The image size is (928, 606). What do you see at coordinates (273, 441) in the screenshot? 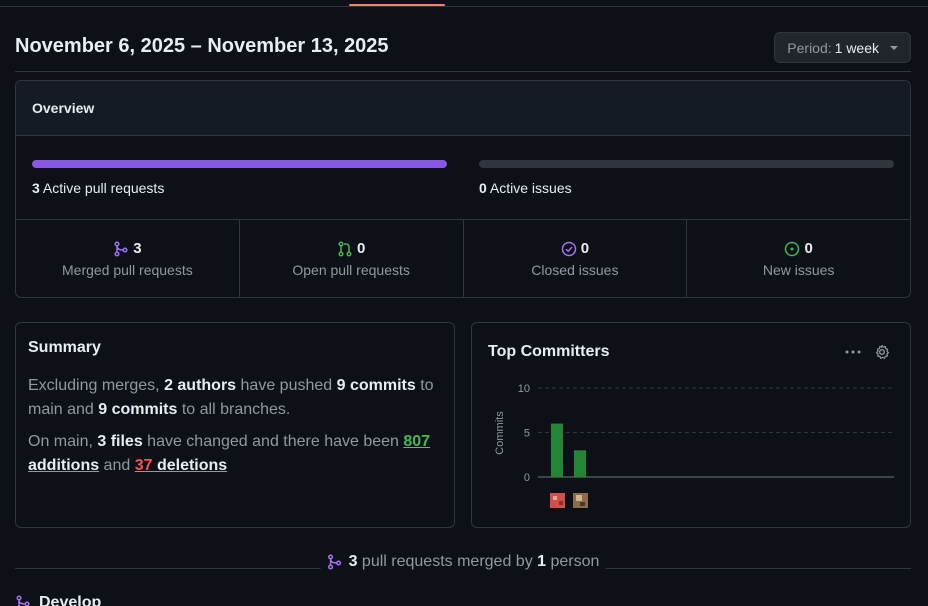
I see `summary-text: have changed and there have been` at bounding box center [273, 441].